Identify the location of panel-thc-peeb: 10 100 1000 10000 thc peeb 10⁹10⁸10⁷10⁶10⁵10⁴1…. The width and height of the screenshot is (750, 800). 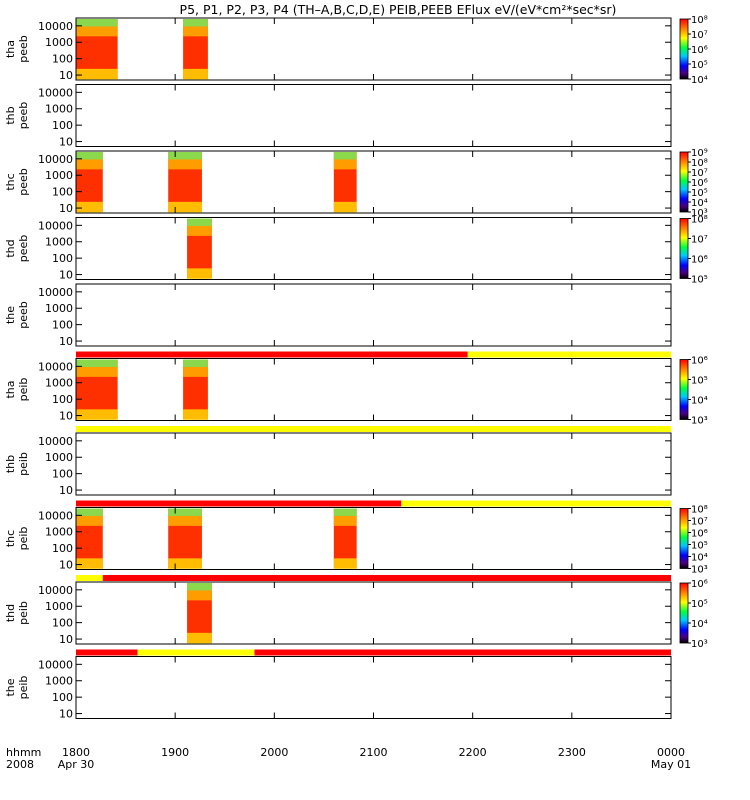
(356, 183).